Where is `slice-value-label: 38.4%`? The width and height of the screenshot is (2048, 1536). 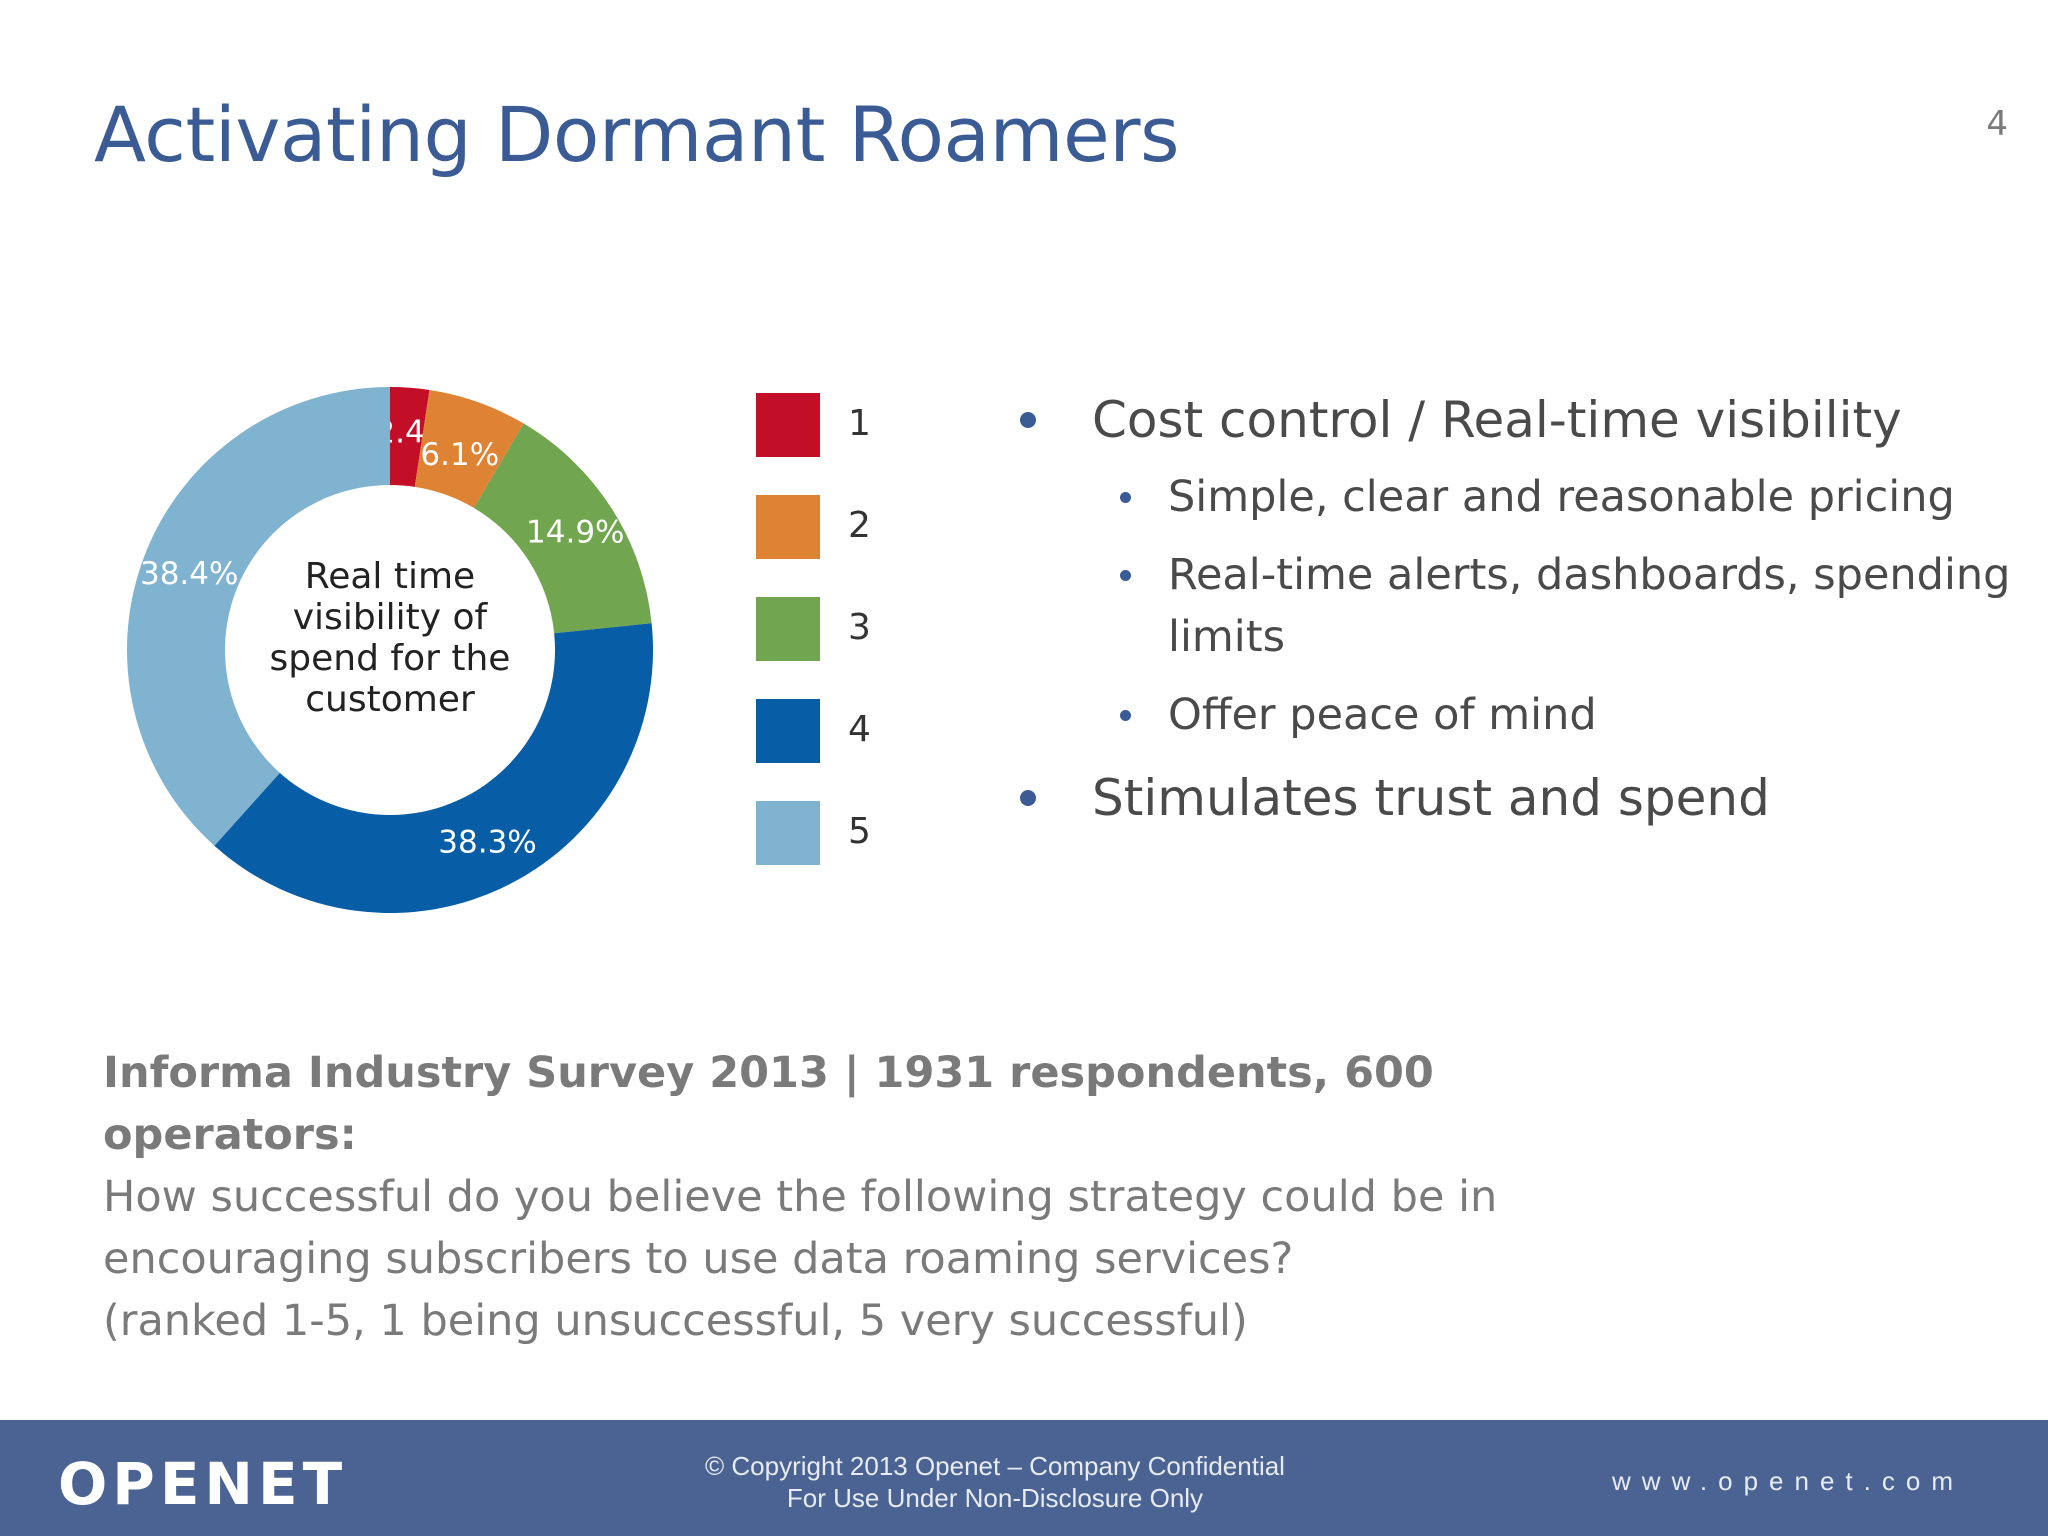
slice-value-label: 38.4% is located at coordinates (189, 574).